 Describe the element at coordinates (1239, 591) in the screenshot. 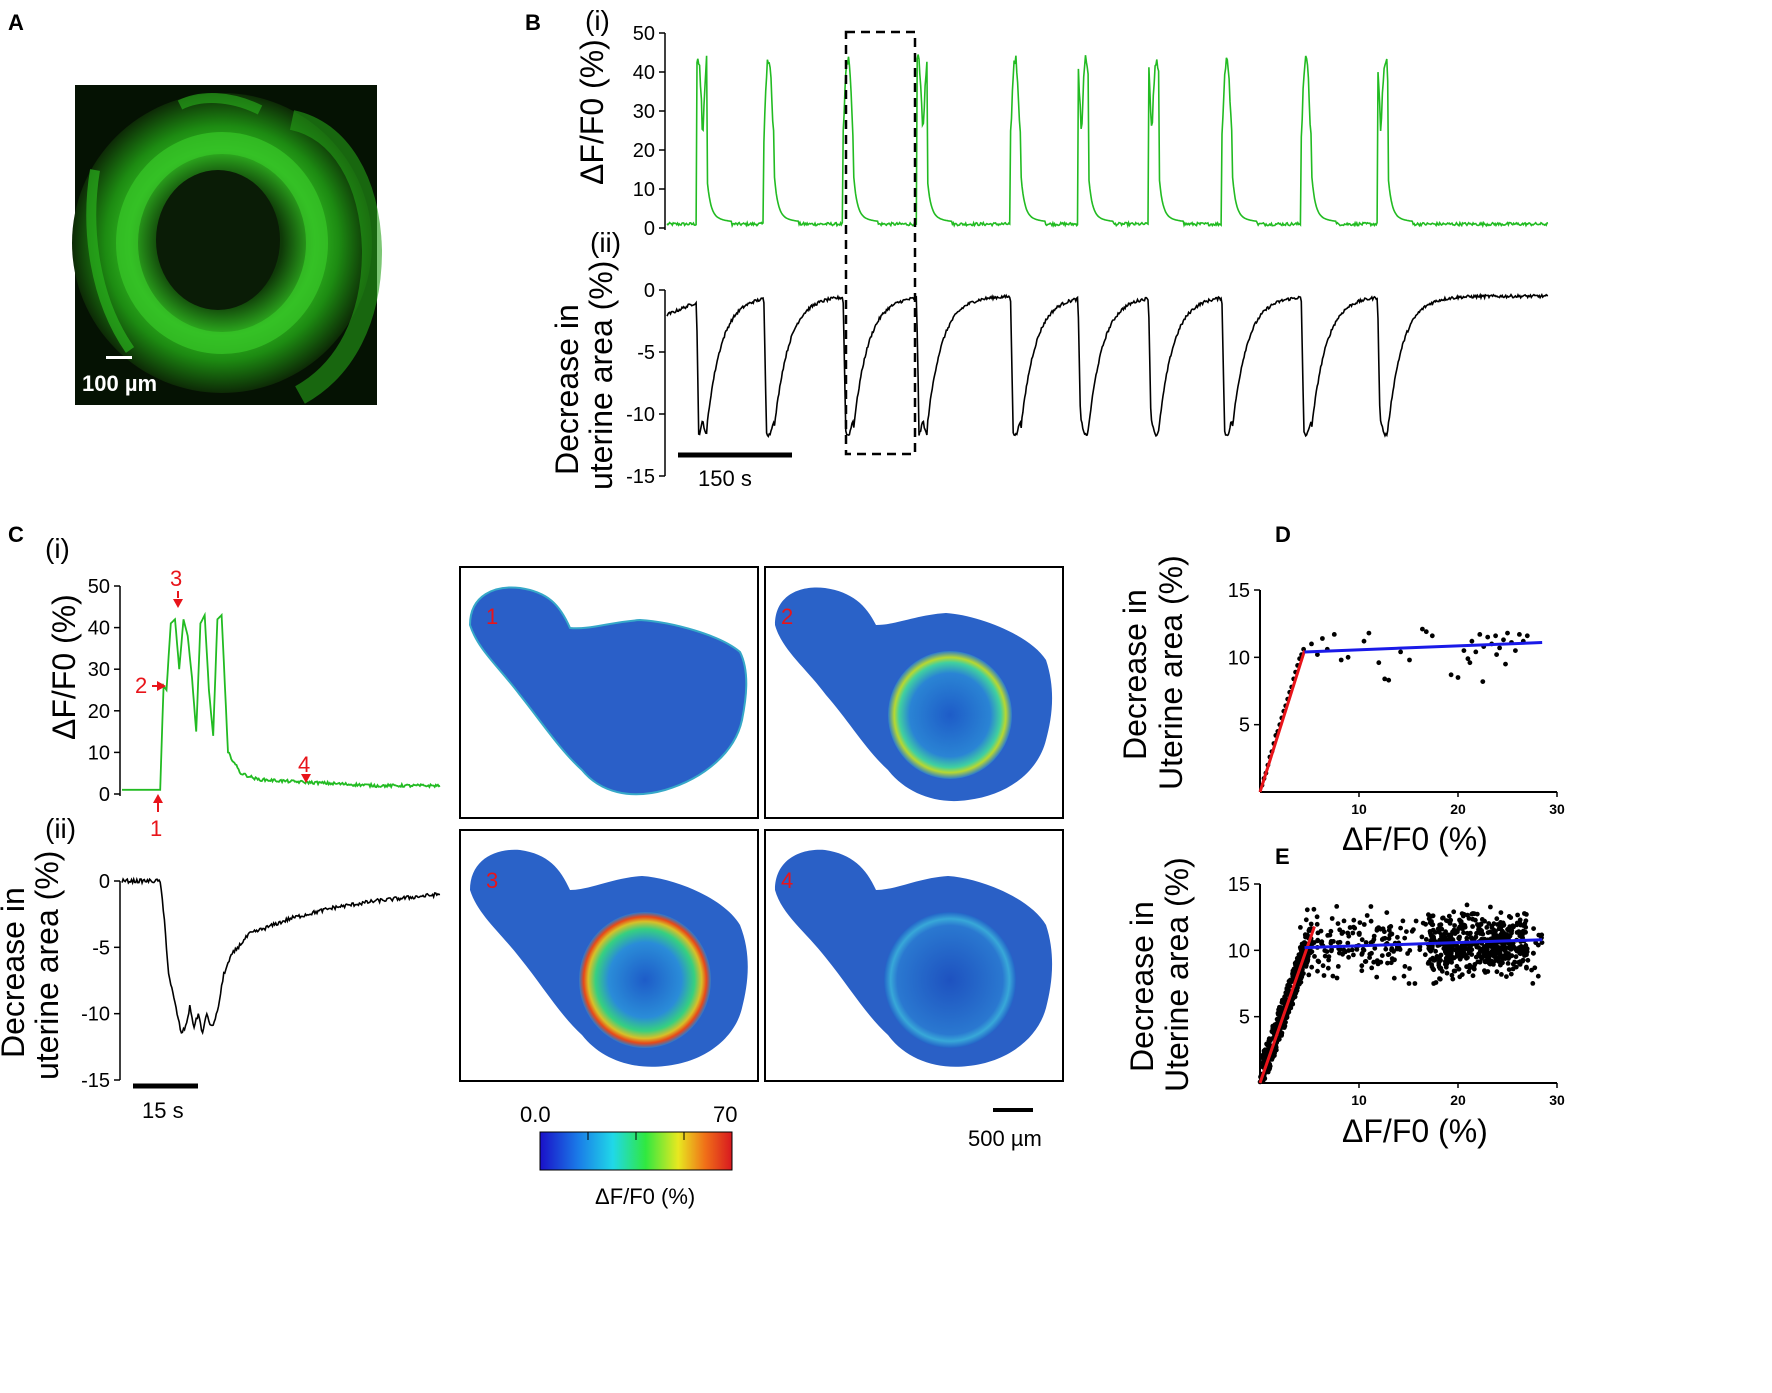

I see `panel-d-ytick-label-2: 15` at that location.